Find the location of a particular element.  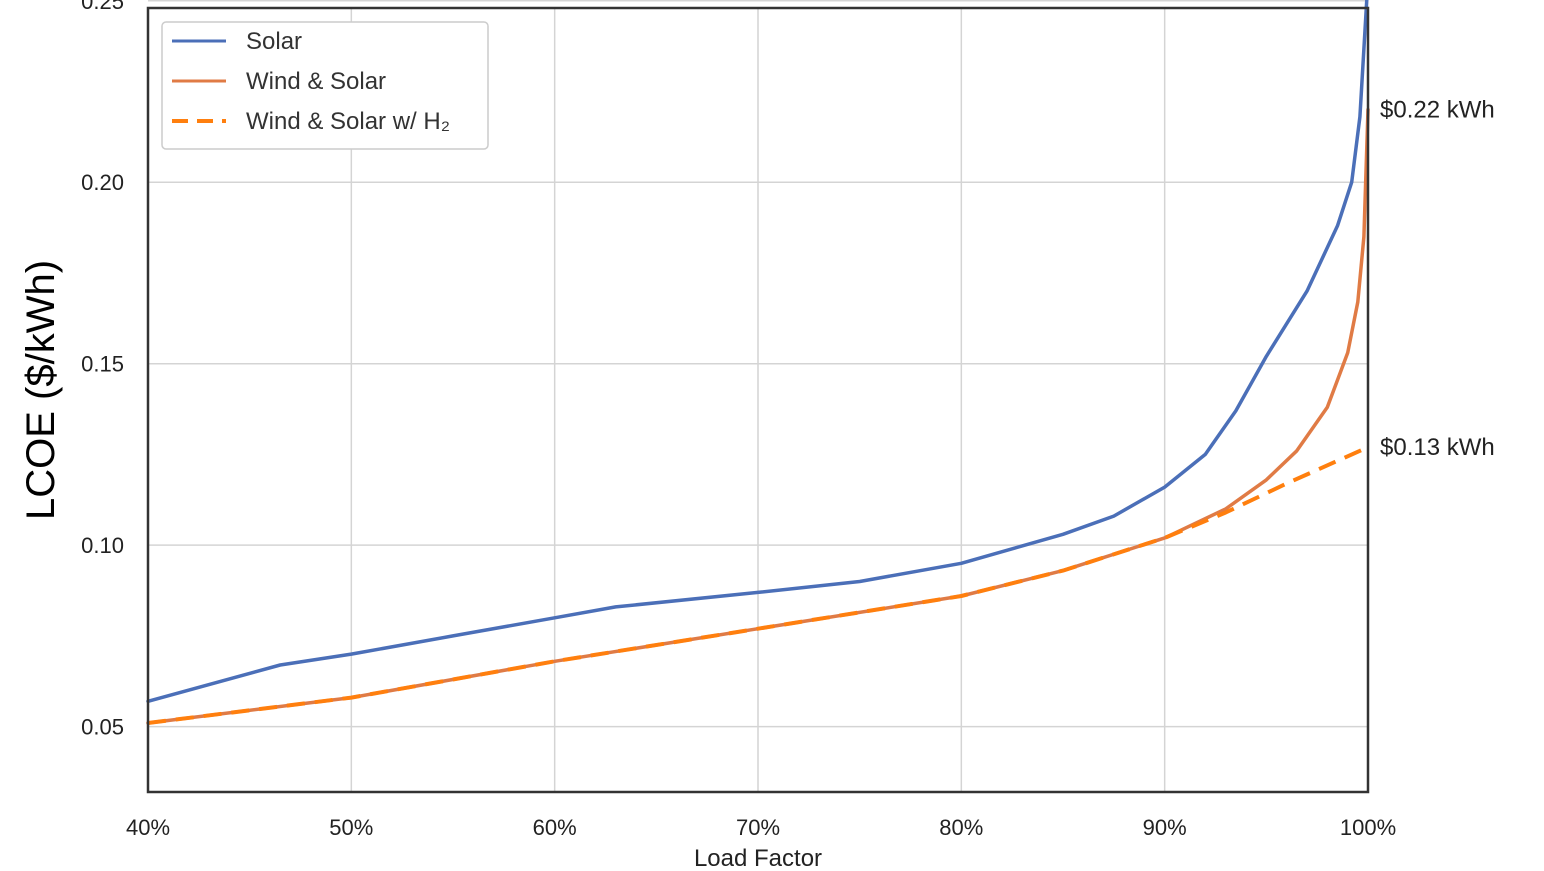

x-tick-label: 100% is located at coordinates (1368, 827).